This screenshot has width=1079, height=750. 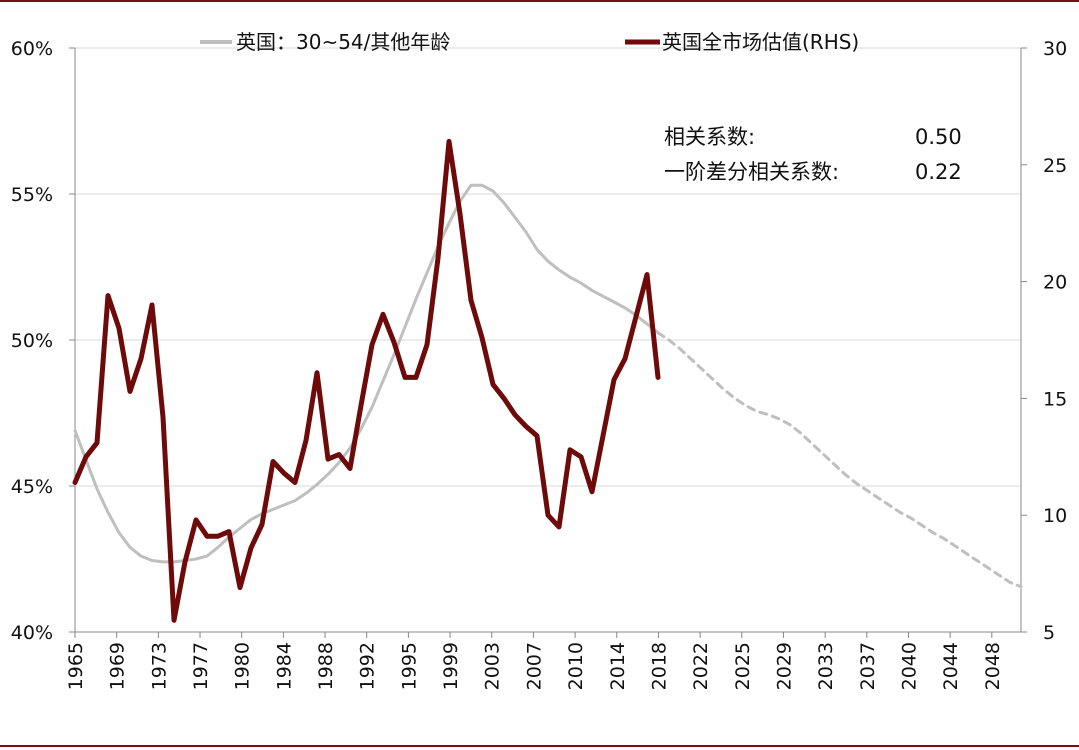 I want to click on x-tick-label: 1992, so click(x=368, y=666).